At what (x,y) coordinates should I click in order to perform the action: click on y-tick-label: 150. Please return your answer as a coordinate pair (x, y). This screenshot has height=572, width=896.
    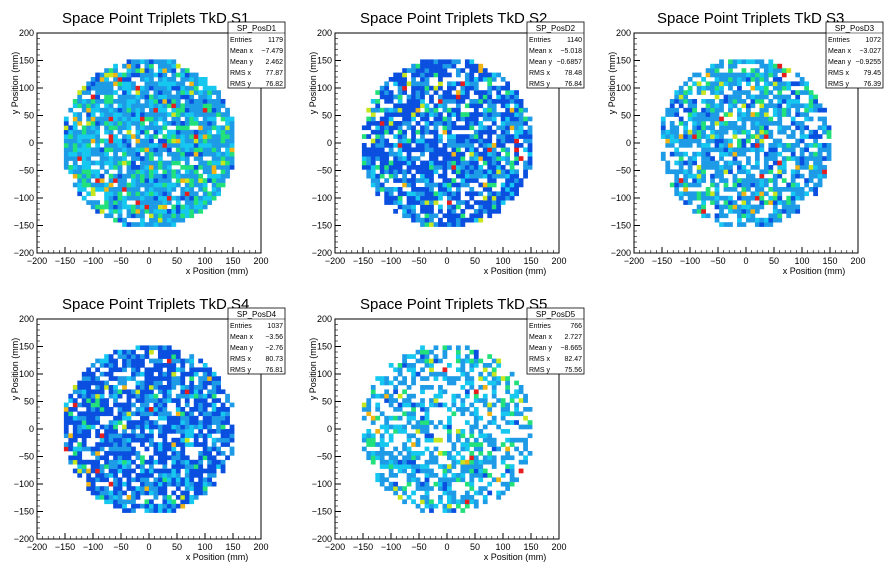
    Looking at the image, I should click on (324, 61).